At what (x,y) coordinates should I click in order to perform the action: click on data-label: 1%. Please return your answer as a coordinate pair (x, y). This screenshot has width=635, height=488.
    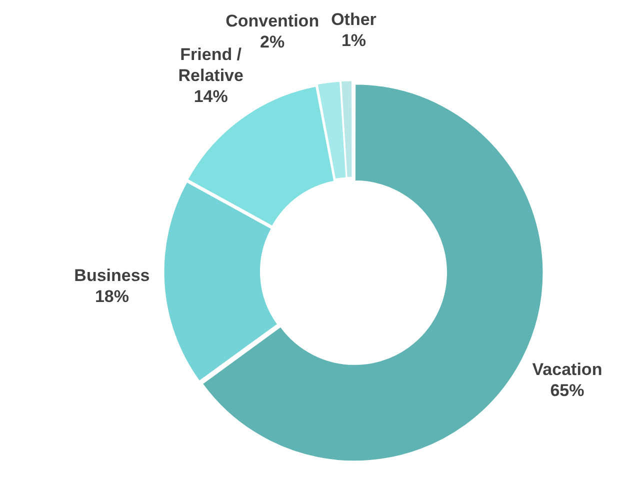
    Looking at the image, I should click on (353, 40).